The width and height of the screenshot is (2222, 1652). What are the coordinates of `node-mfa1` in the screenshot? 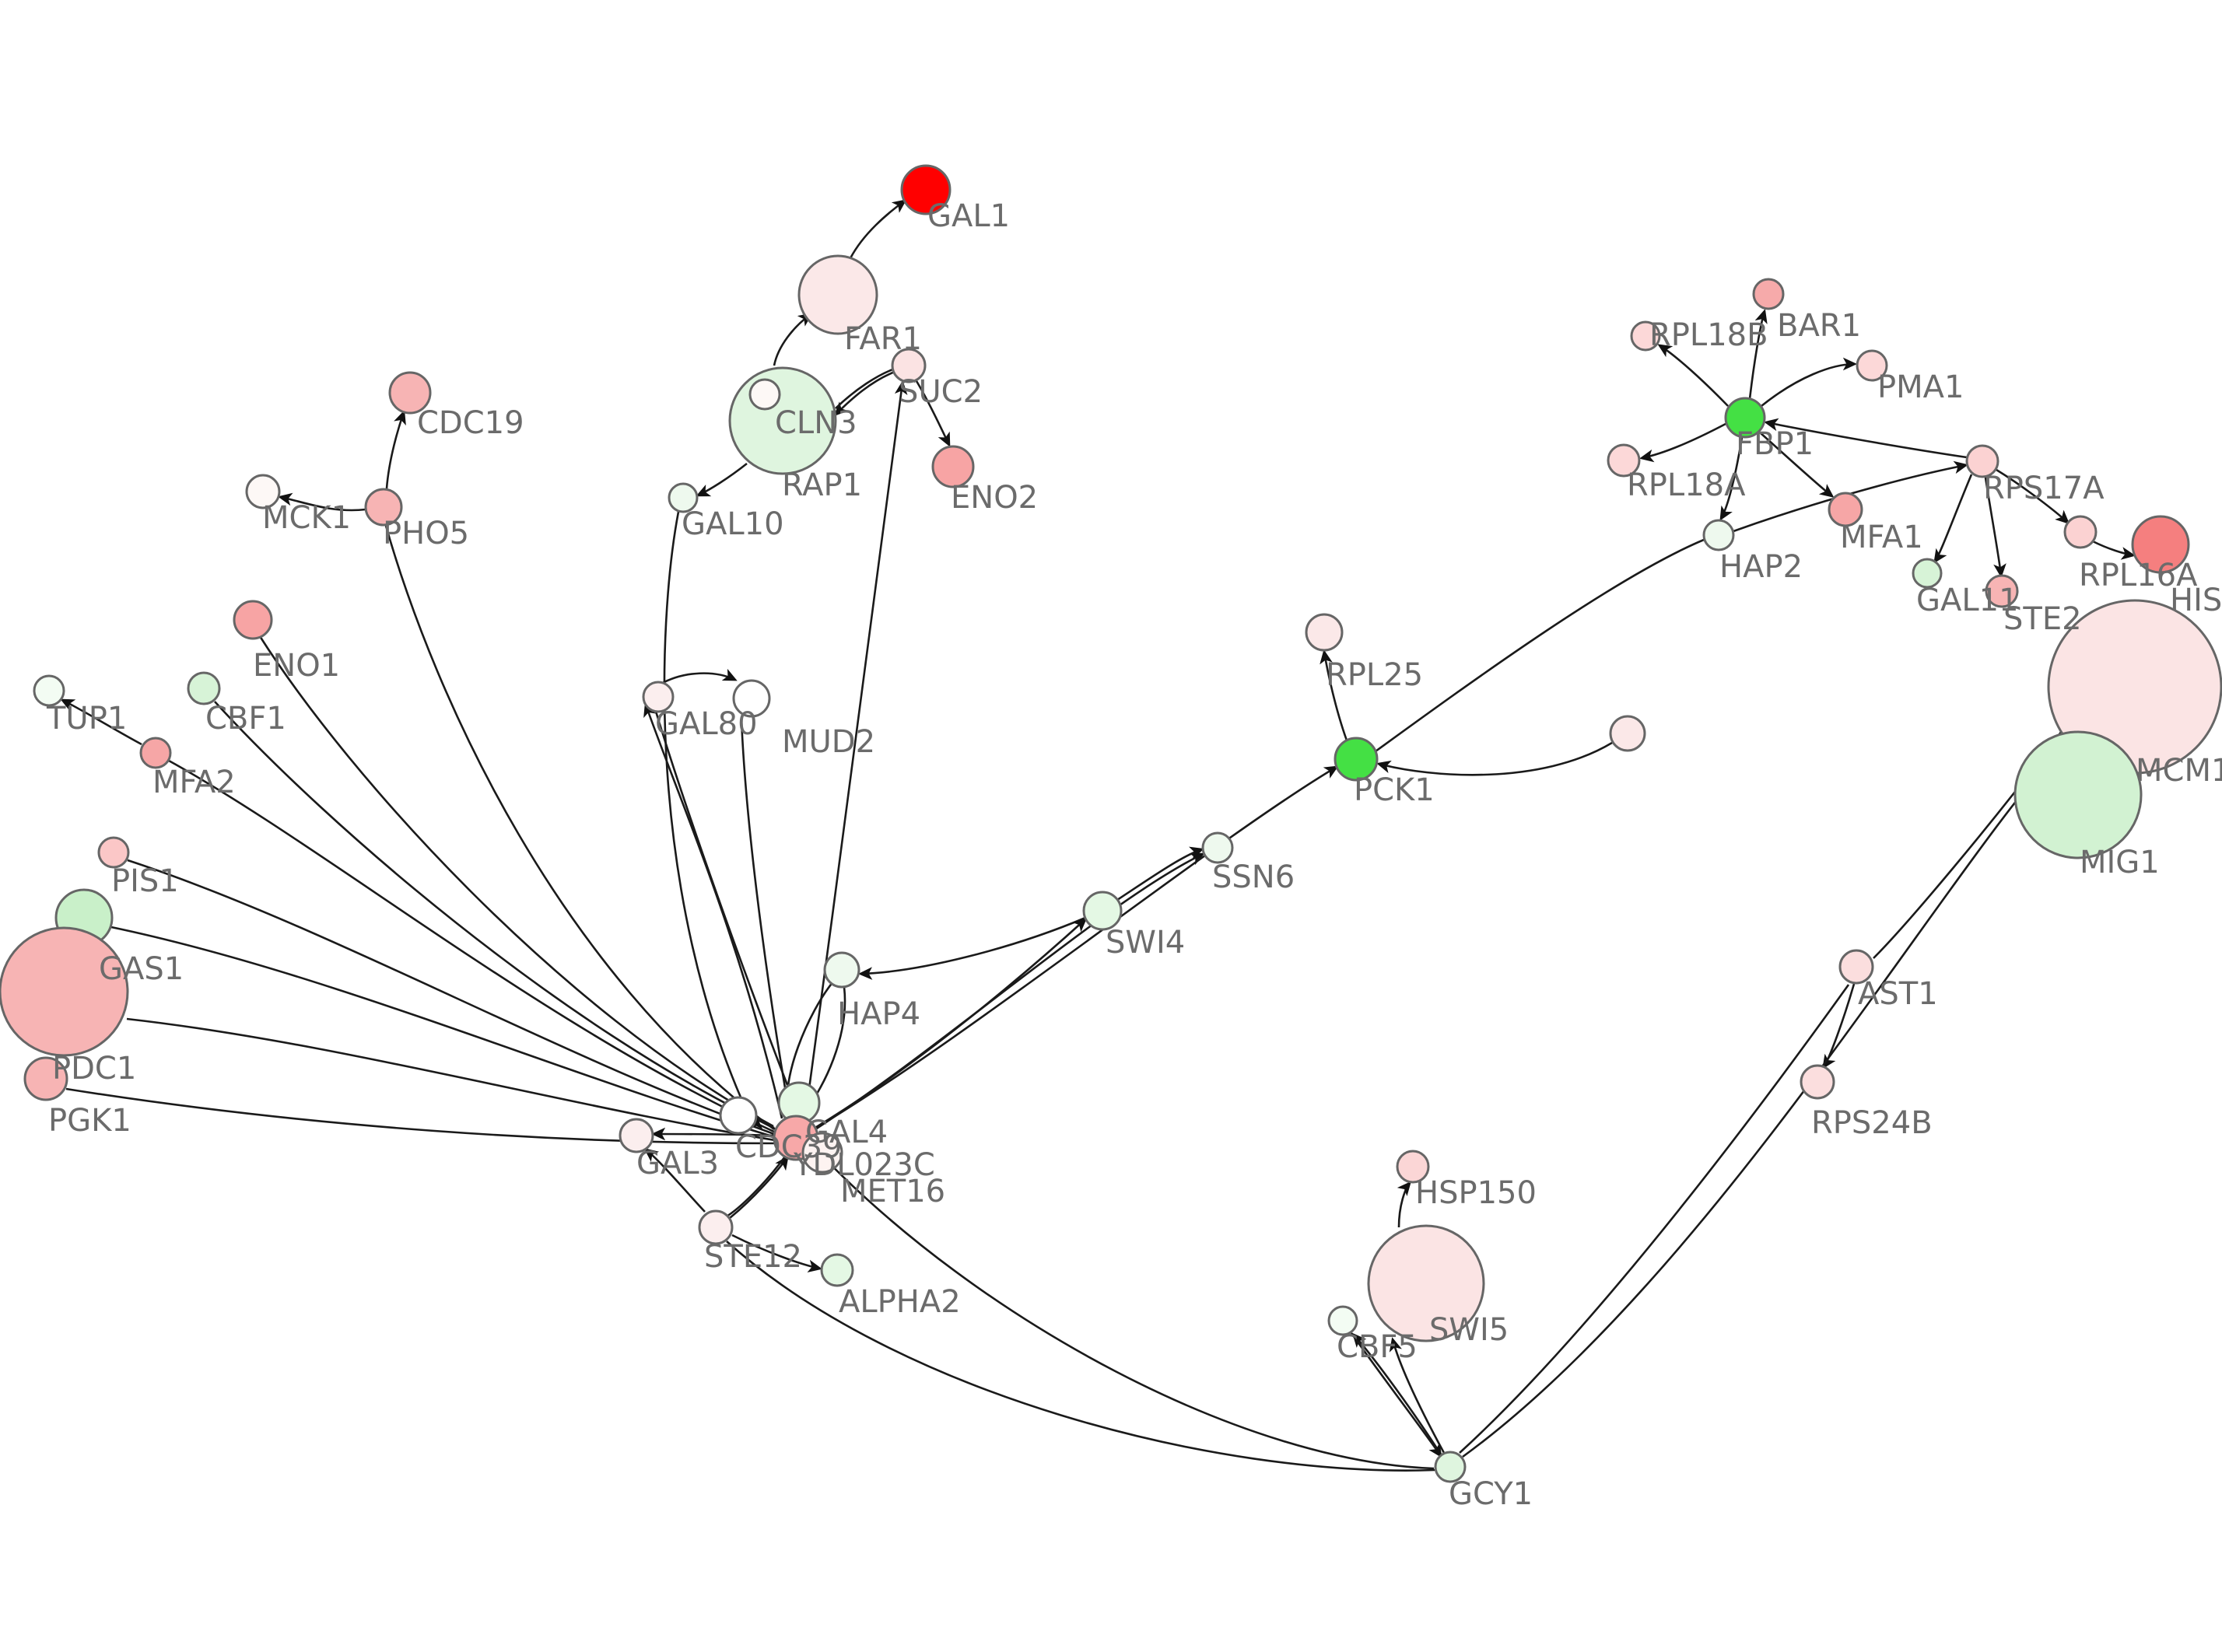 It's located at (1845, 510).